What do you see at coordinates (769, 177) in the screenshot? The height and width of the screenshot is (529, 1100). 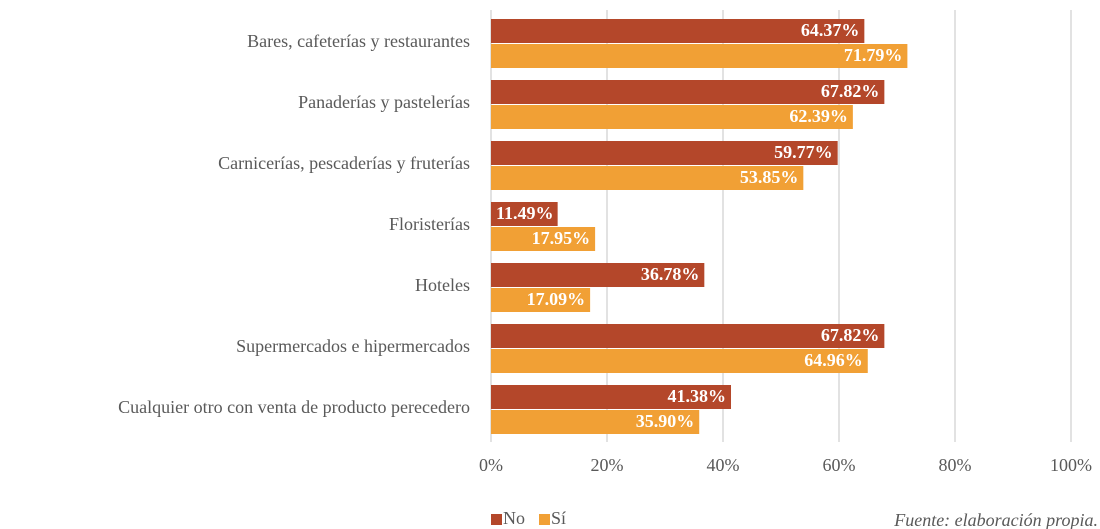 I see `value-label: 53.85%` at bounding box center [769, 177].